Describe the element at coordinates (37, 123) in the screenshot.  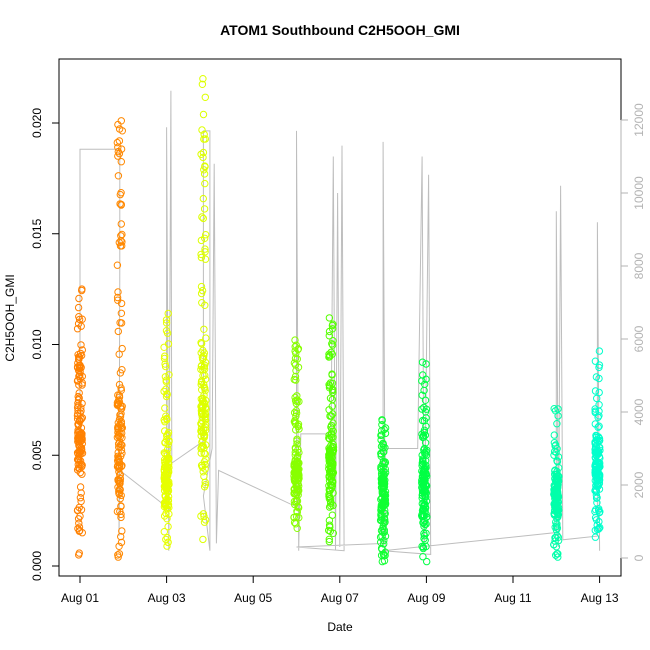
I see `y-tick-label: 0.020` at that location.